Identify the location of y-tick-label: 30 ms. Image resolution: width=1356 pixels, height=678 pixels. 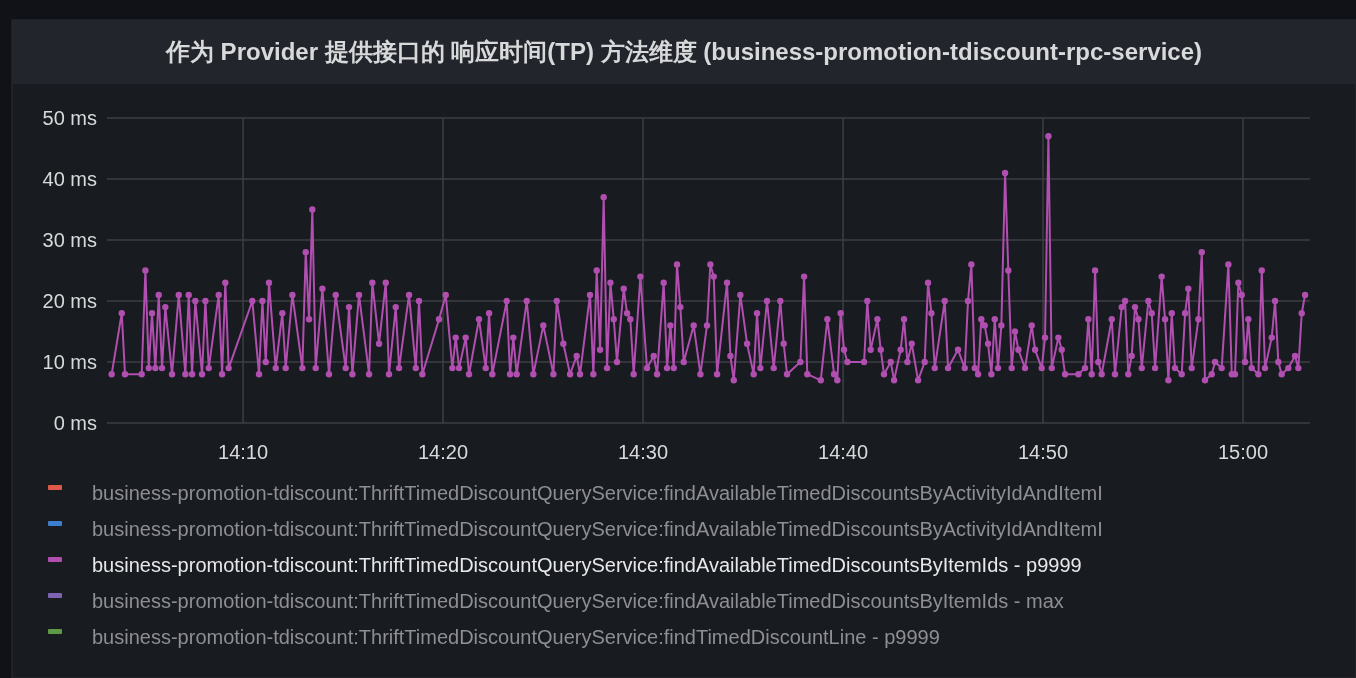
(69, 240).